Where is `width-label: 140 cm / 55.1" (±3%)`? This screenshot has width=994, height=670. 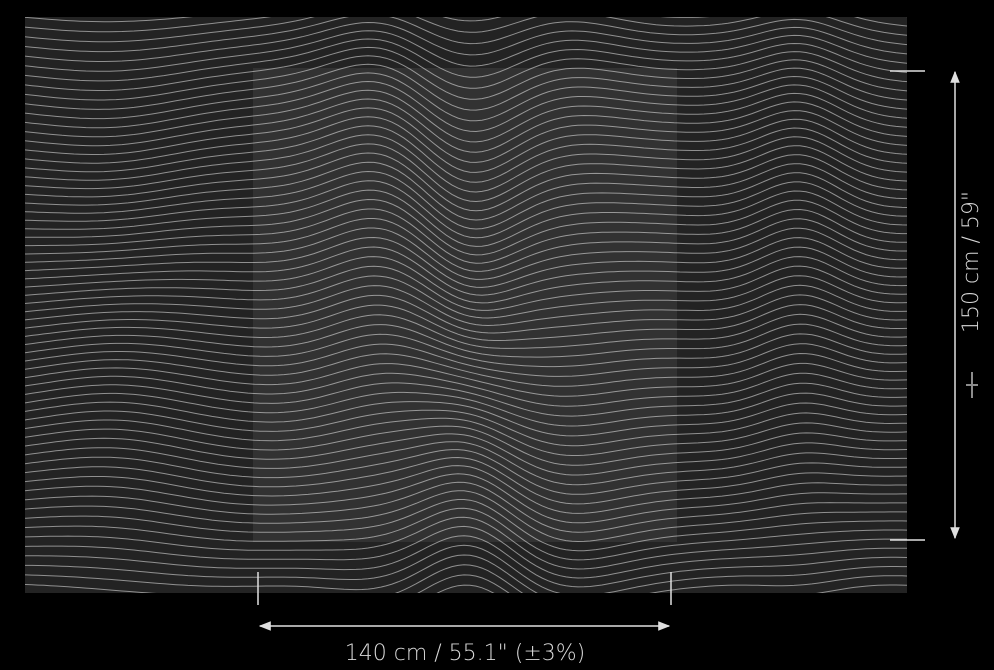 width-label: 140 cm / 55.1" (±3%) is located at coordinates (465, 653).